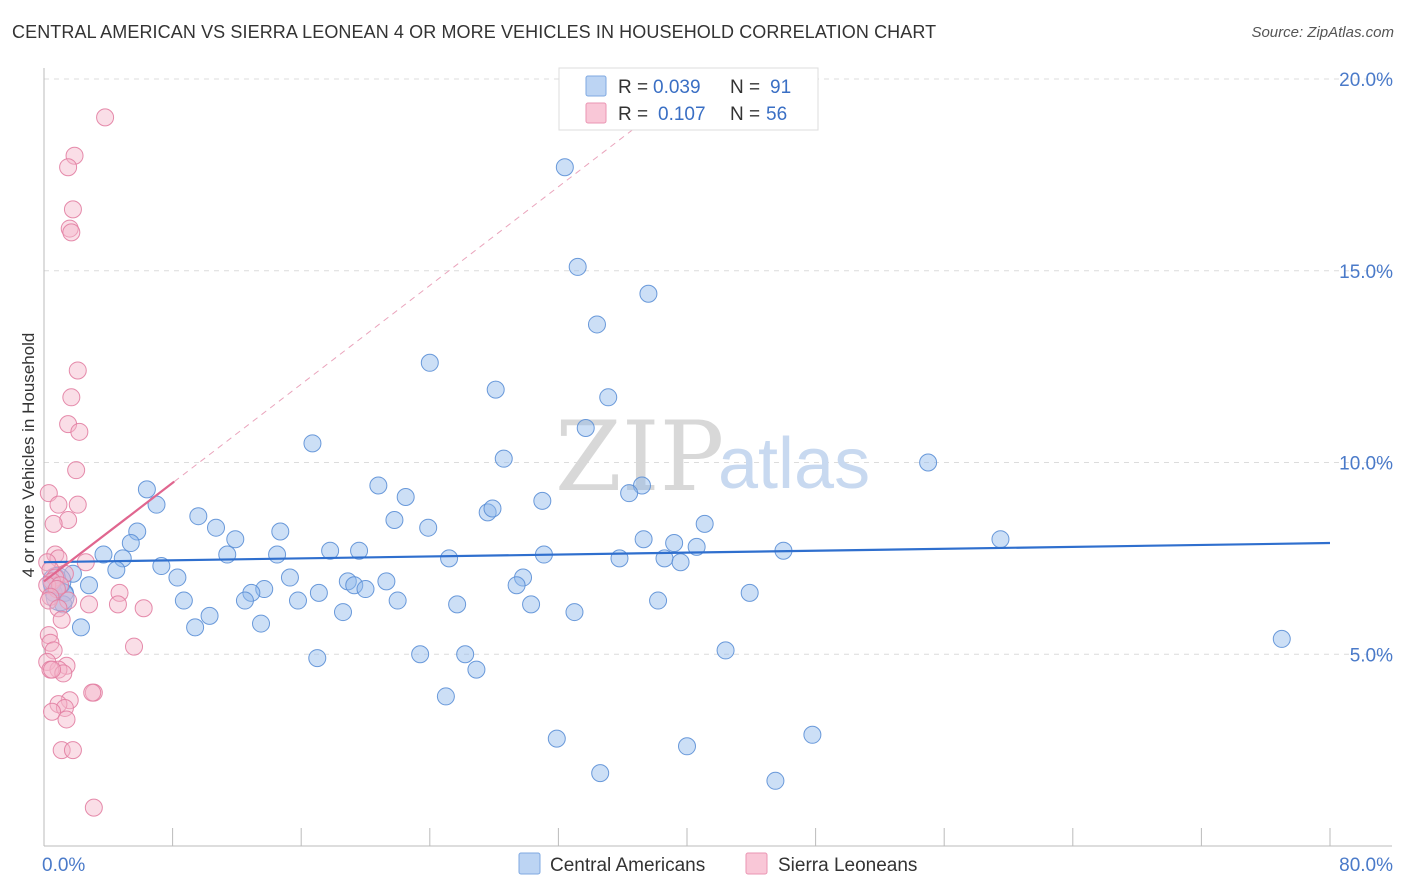 The width and height of the screenshot is (1406, 892). Describe the element at coordinates (406, 303) in the screenshot. I see `trend-line-extension-sierra-leonean` at that location.